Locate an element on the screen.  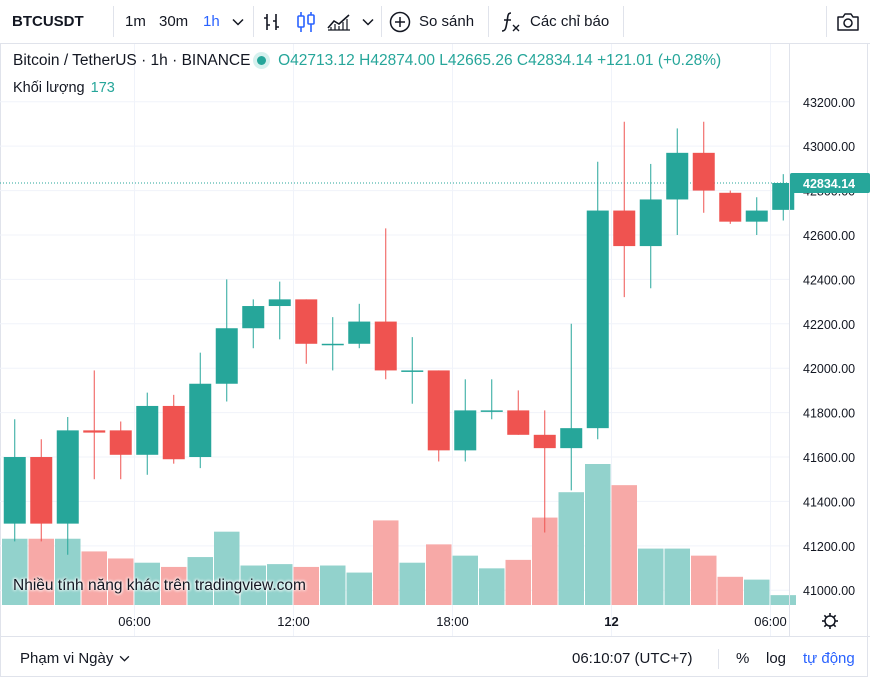
percent-toggle: % is located at coordinates (742, 658).